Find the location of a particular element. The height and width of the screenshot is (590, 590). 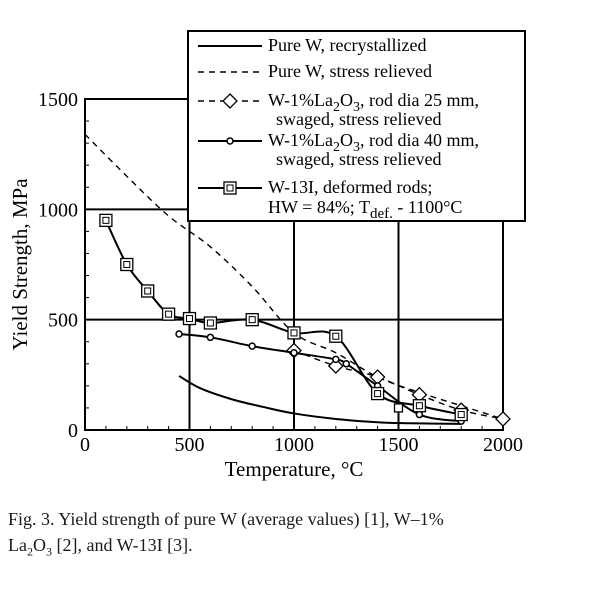

caption-refs: [2], and W-13I [3]. is located at coordinates (122, 545).